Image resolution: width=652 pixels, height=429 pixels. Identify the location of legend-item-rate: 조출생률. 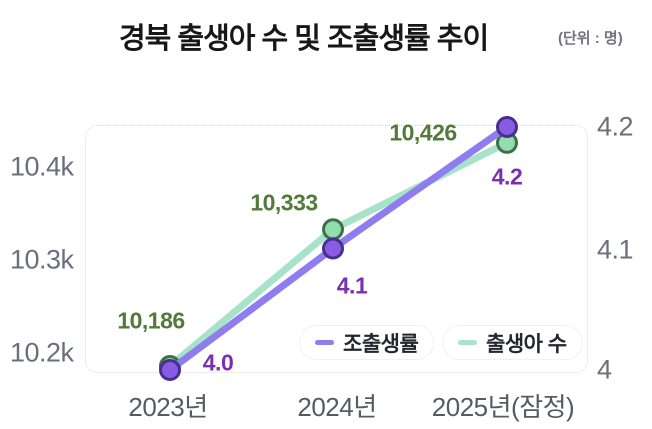
(367, 342).